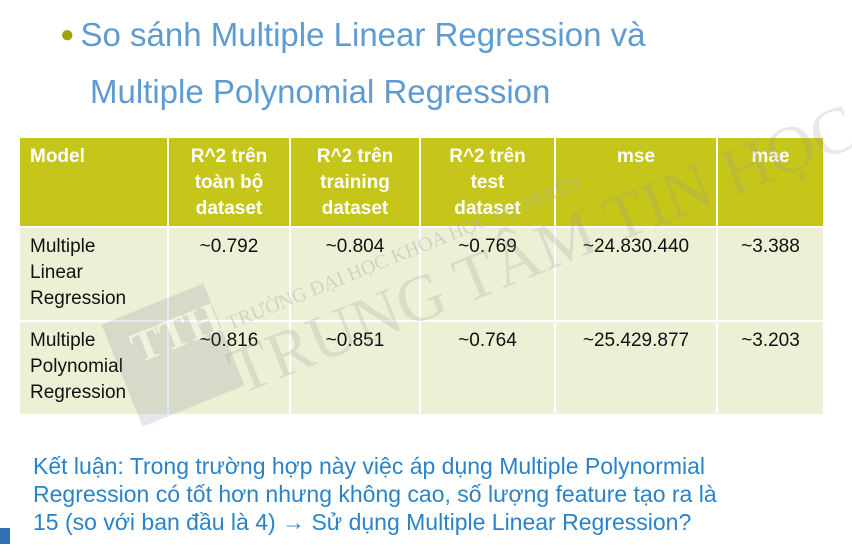 The width and height of the screenshot is (852, 546). I want to click on cell-r2-train: ~0.851, so click(355, 367).